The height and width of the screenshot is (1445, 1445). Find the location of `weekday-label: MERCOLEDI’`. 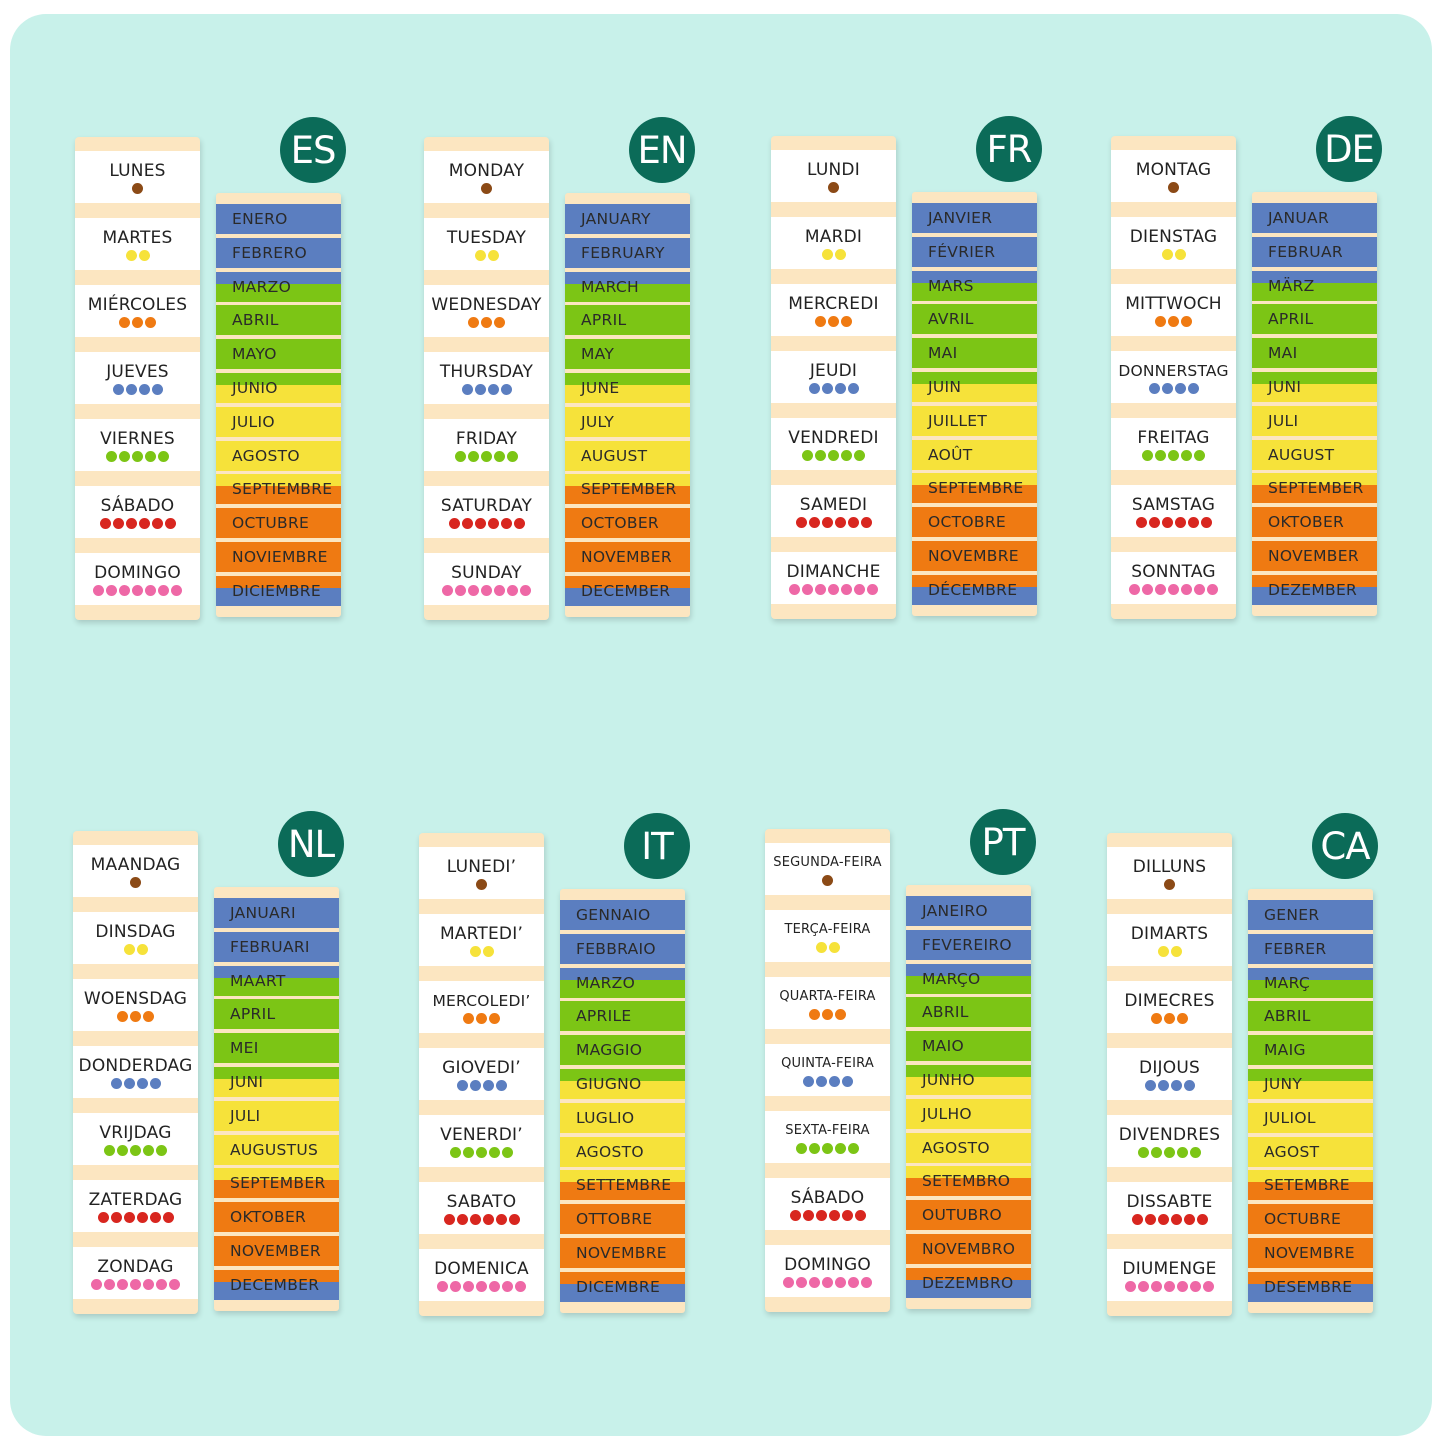

weekday-label: MERCOLEDI’ is located at coordinates (481, 1001).